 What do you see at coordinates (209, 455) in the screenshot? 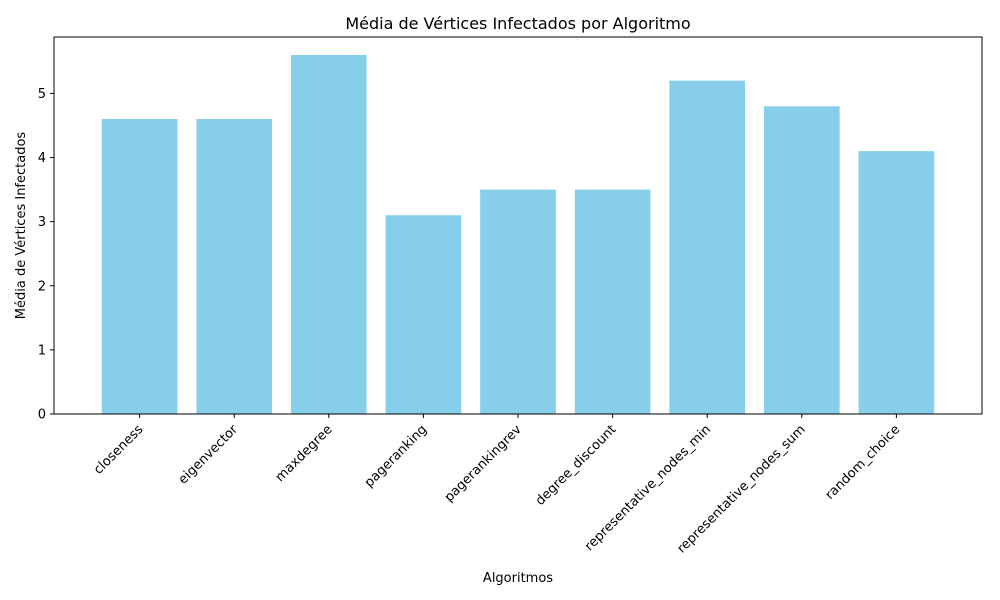
I see `x-tick-label: eigenvector` at bounding box center [209, 455].